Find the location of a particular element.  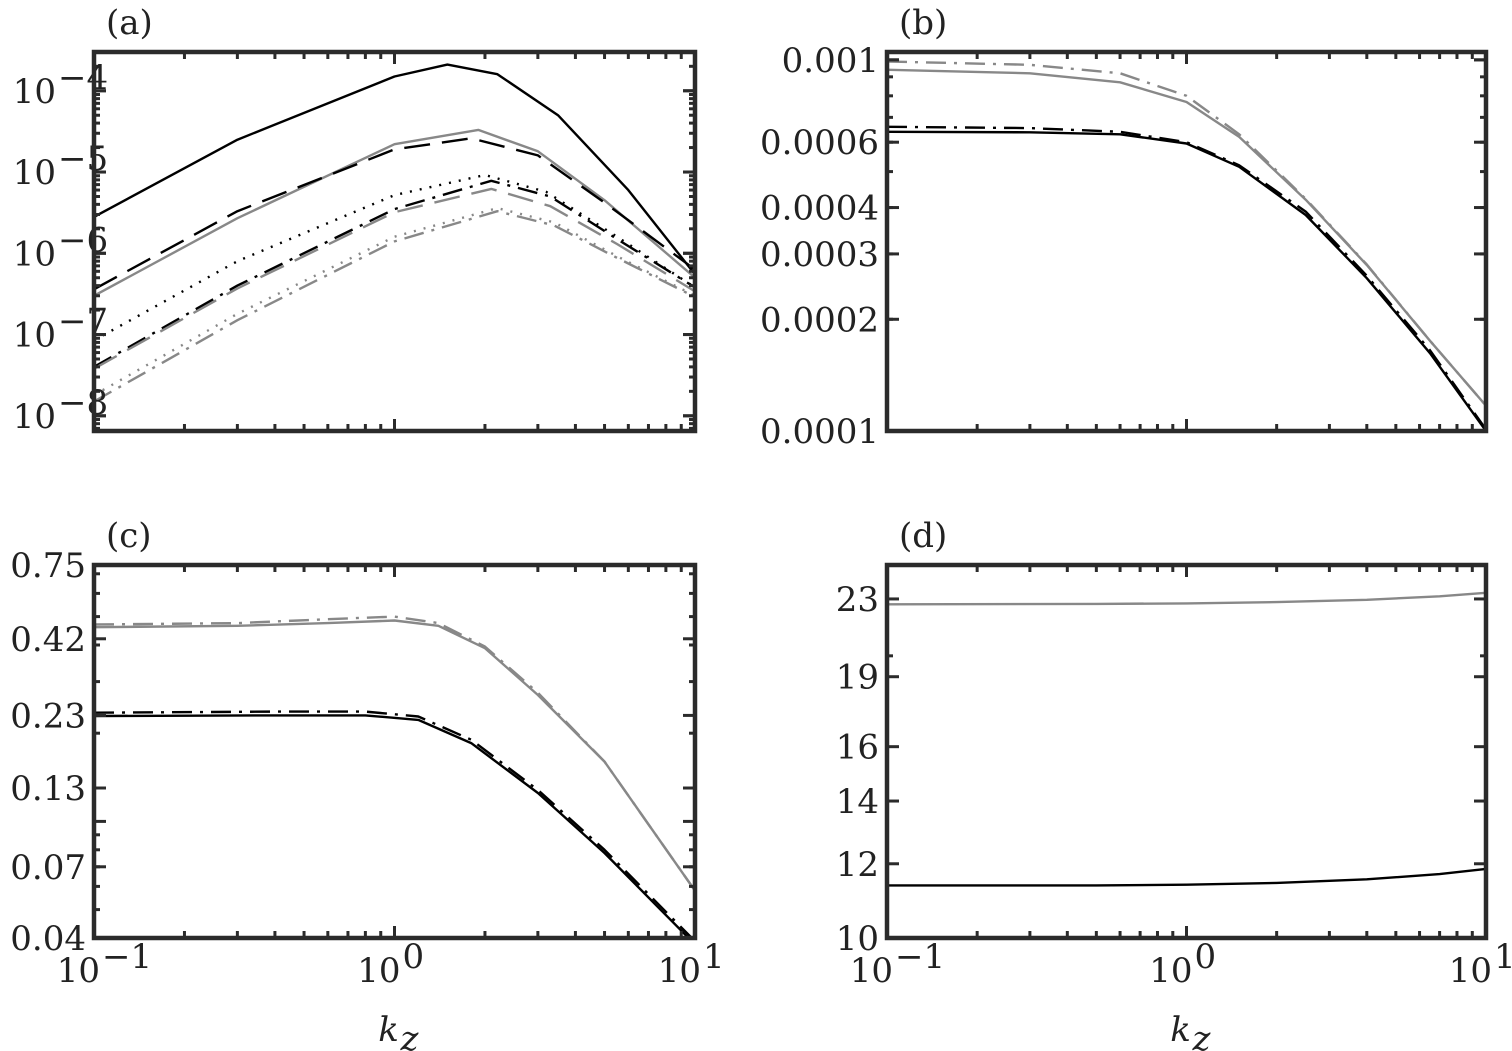

y-tick-label: 0.0002 is located at coordinates (819, 320).